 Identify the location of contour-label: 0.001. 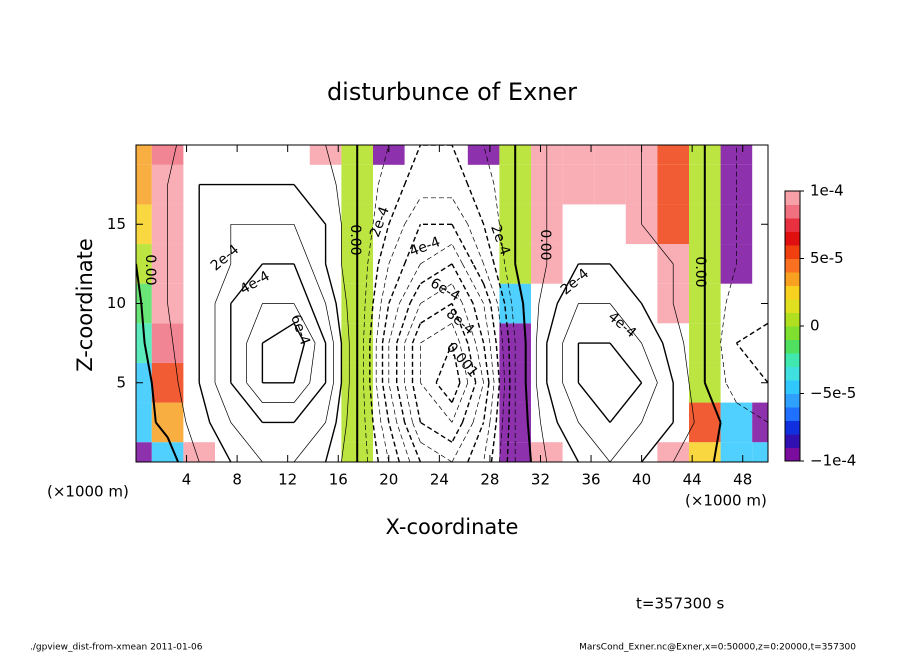
(462, 360).